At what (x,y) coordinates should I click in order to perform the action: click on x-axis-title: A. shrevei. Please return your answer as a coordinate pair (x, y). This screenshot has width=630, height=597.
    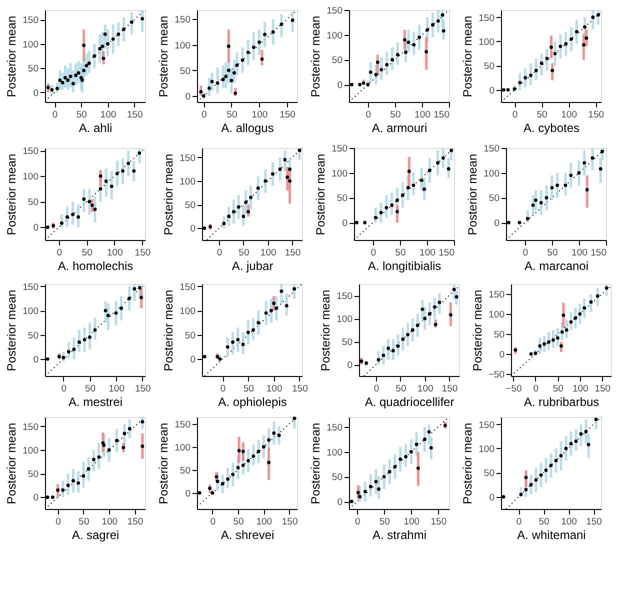
    Looking at the image, I should click on (247, 535).